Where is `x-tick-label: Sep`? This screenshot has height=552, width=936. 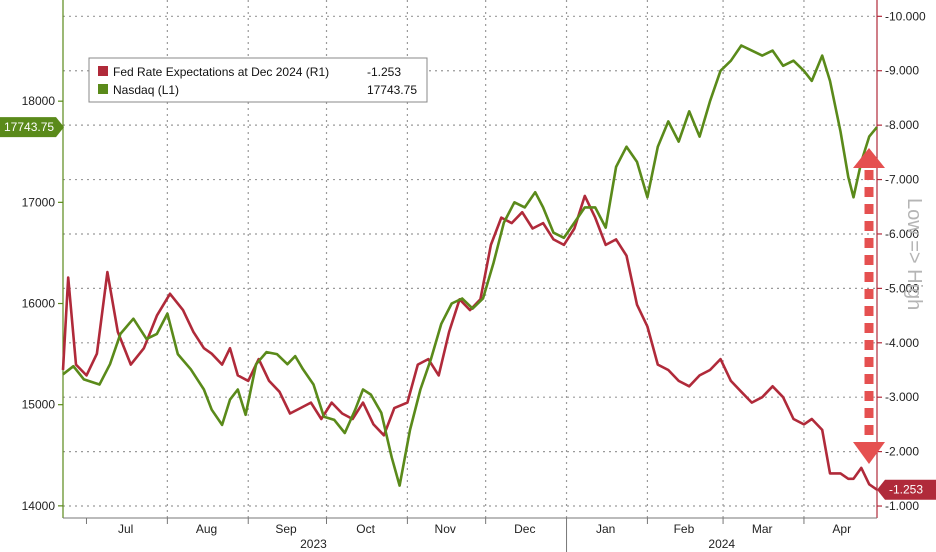
x-tick-label: Sep is located at coordinates (286, 529).